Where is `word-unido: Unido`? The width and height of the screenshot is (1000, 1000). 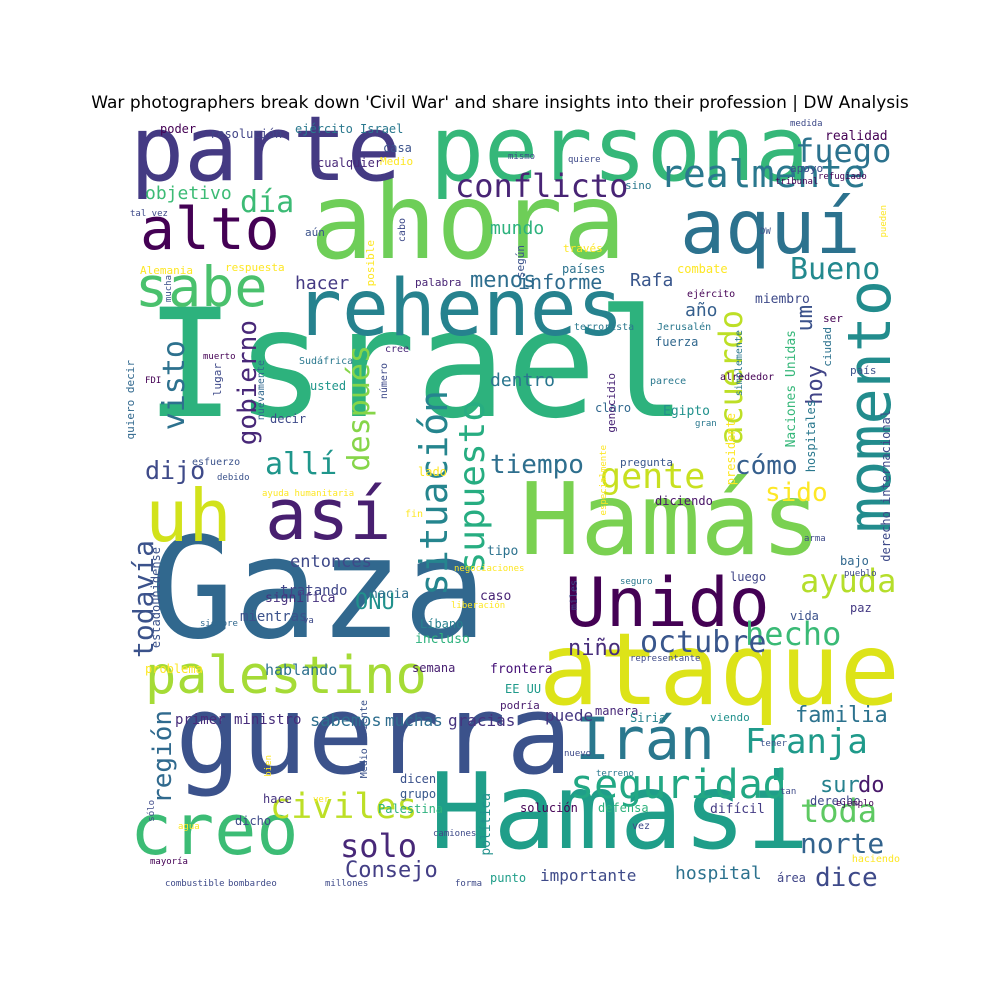 word-unido: Unido is located at coordinates (667, 603).